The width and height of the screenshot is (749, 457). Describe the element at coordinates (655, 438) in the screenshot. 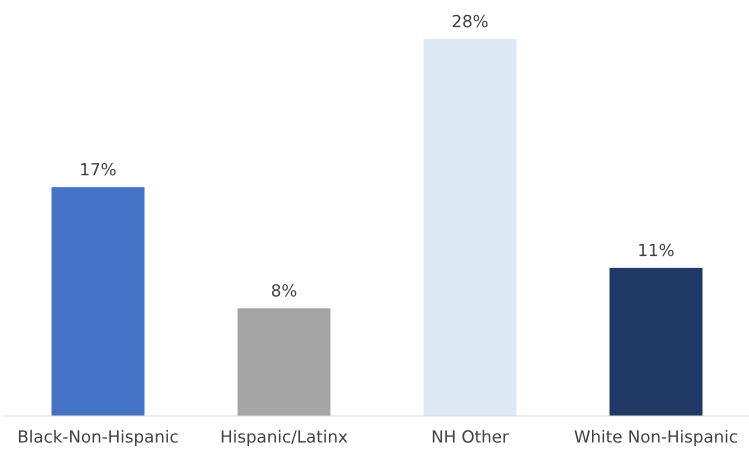

I see `x-tick-label: White Non-Hispanic` at that location.